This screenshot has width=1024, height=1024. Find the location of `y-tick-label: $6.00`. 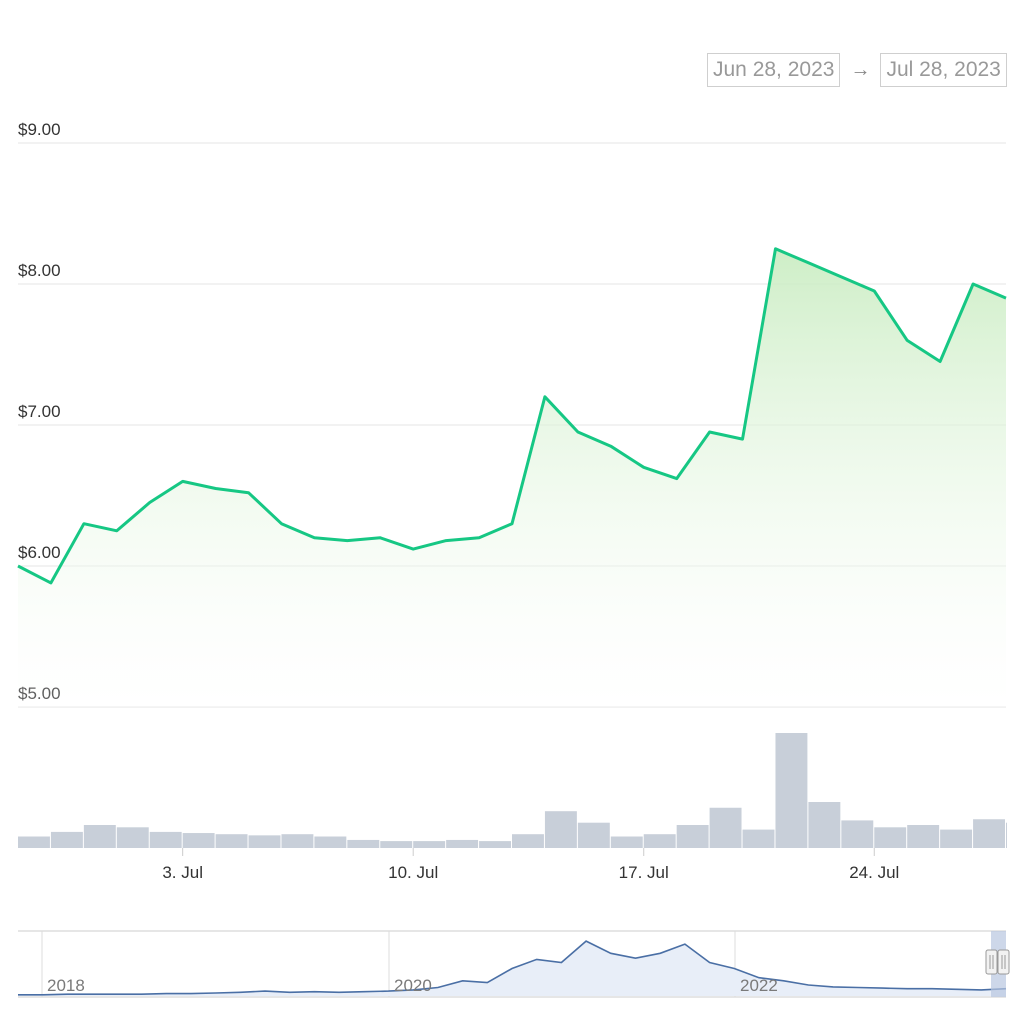

y-tick-label: $6.00 is located at coordinates (39, 552).